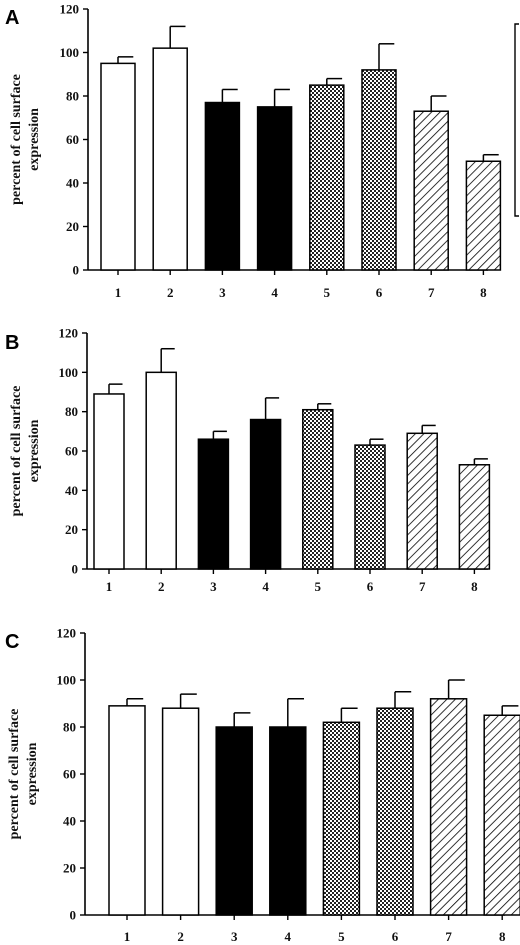 The image size is (520, 945). What do you see at coordinates (12, 343) in the screenshot?
I see `panel-label: B` at bounding box center [12, 343].